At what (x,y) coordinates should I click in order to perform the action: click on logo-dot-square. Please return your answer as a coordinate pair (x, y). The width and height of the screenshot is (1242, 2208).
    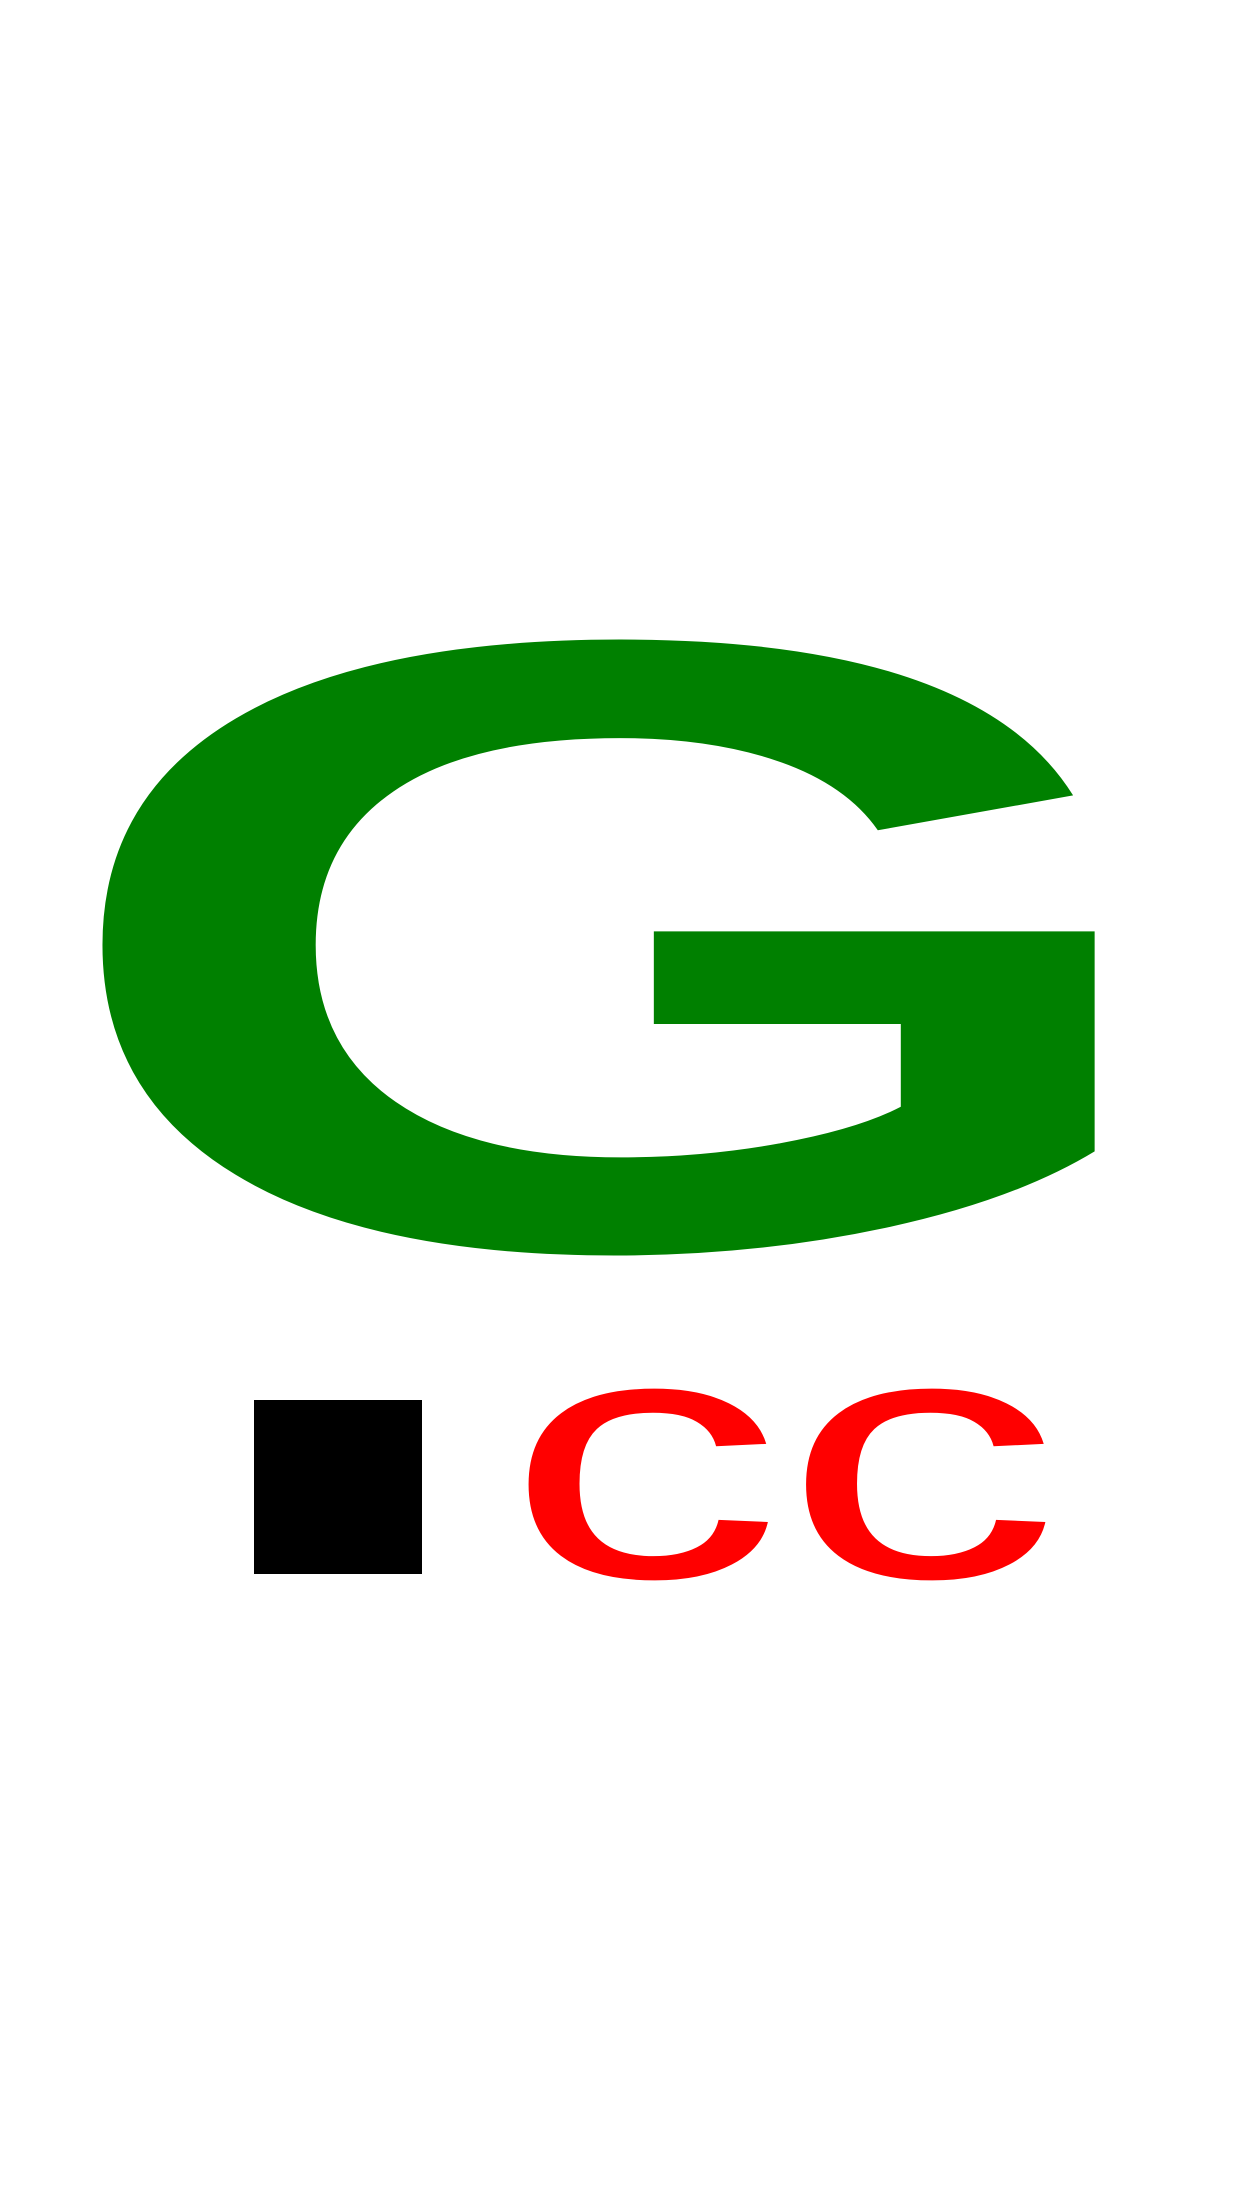
    Looking at the image, I should click on (338, 1487).